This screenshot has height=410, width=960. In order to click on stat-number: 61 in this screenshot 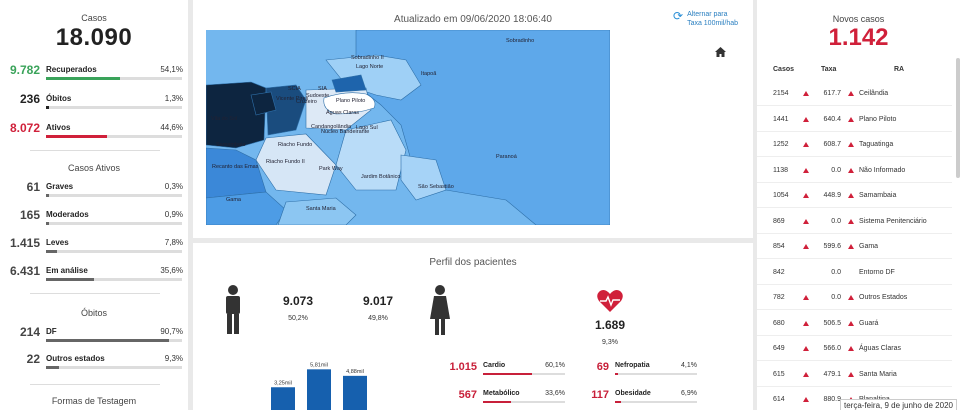, I will do `click(33, 187)`.